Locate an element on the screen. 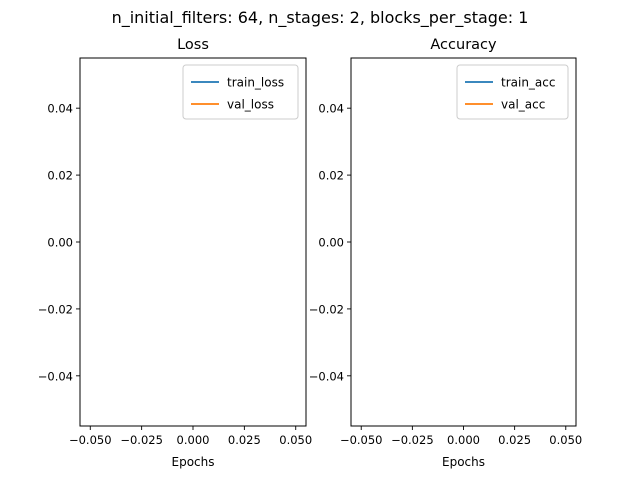 The width and height of the screenshot is (640, 480). legend: train_acc val_acc is located at coordinates (512, 92).